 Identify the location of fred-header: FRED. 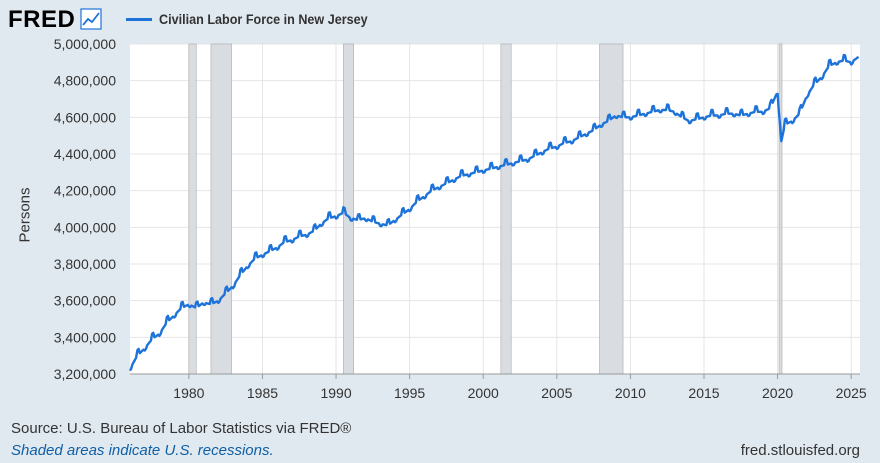
(55, 20).